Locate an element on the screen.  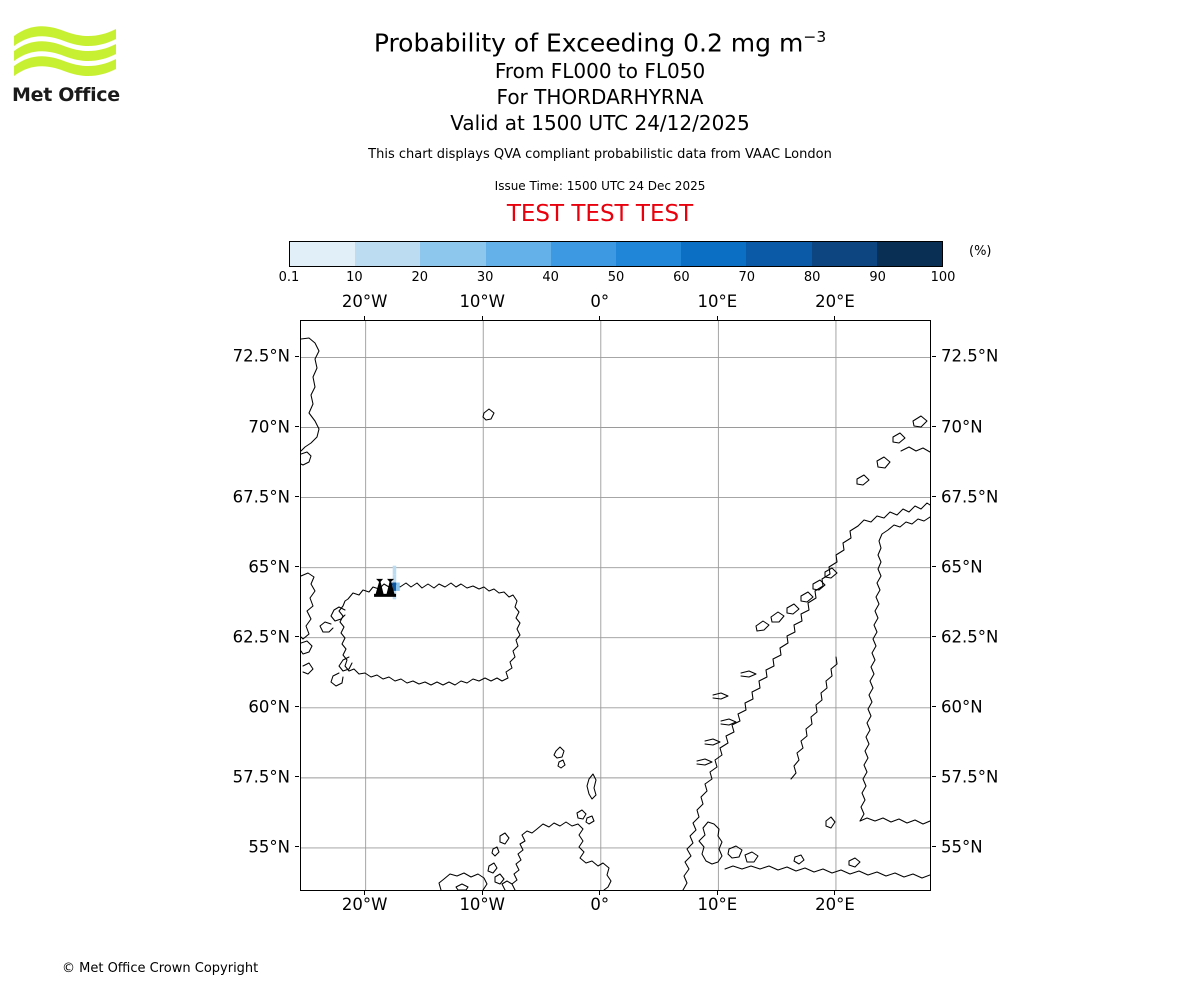
lon-tick-bottom-10°E is located at coordinates (717, 893).